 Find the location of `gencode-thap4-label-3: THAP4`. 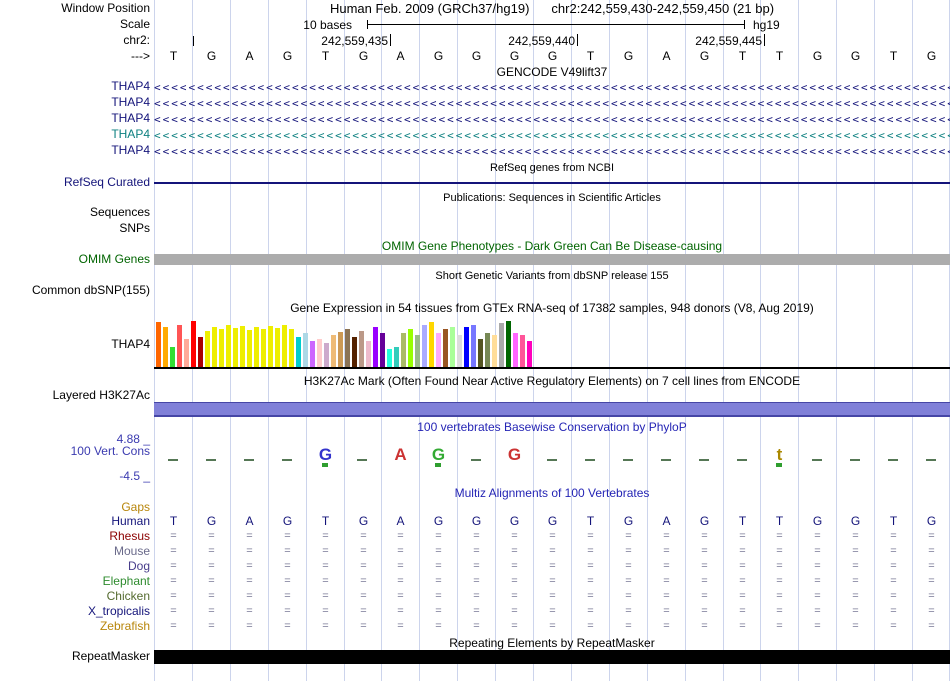

gencode-thap4-label-3: THAP4 is located at coordinates (130, 118).